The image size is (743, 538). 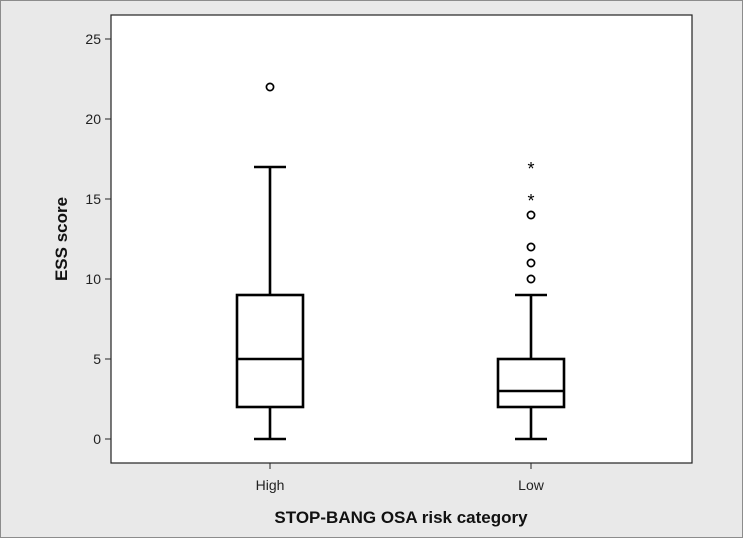 What do you see at coordinates (531, 300) in the screenshot?
I see `box-low: **` at bounding box center [531, 300].